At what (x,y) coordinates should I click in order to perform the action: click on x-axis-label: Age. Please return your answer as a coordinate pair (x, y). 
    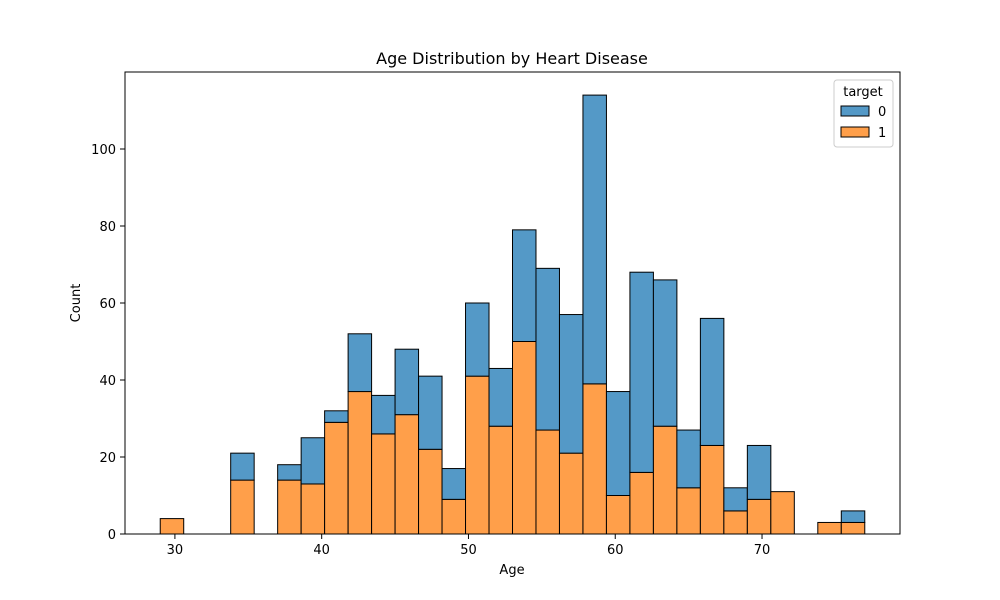
    Looking at the image, I should click on (511, 570).